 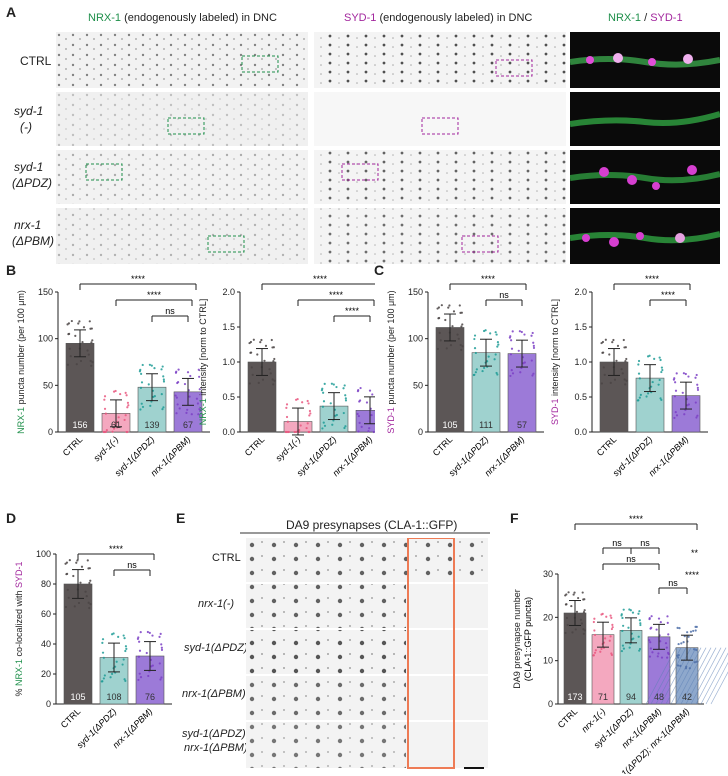 I want to click on e-row-label-syd1-pdz: syd-1(ΔPDZ), so click(x=216, y=648).